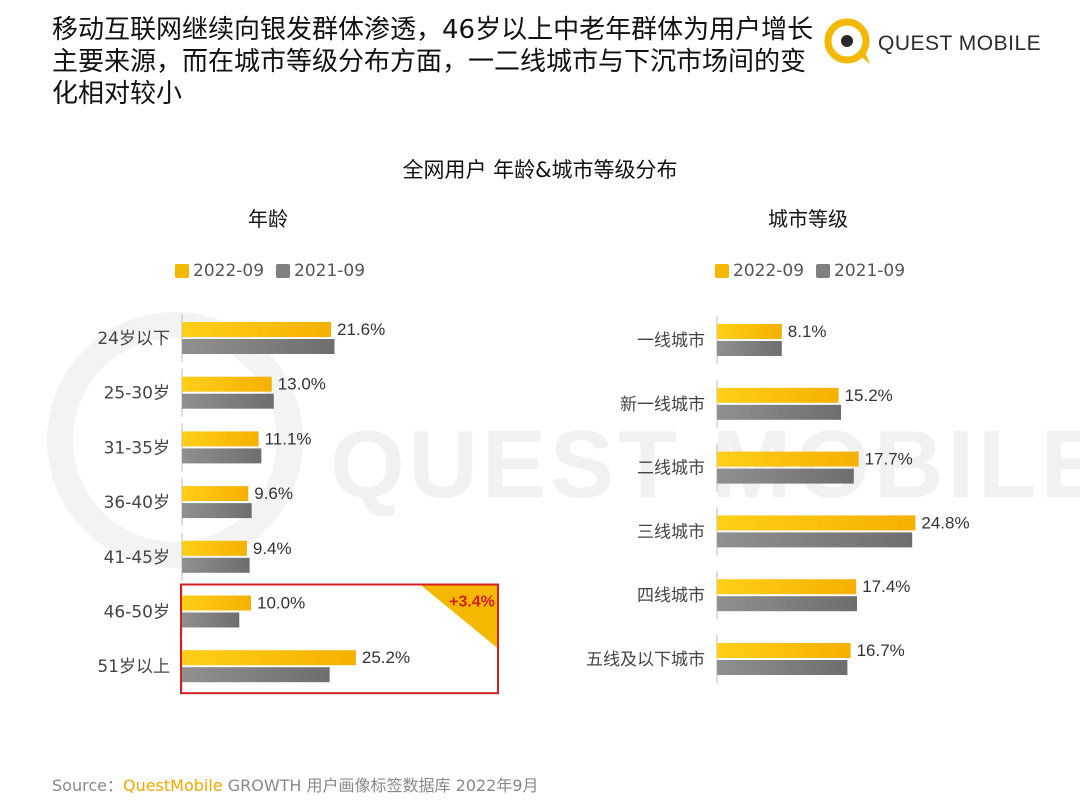  What do you see at coordinates (137, 503) in the screenshot?
I see `age-category-label: 36-40岁` at bounding box center [137, 503].